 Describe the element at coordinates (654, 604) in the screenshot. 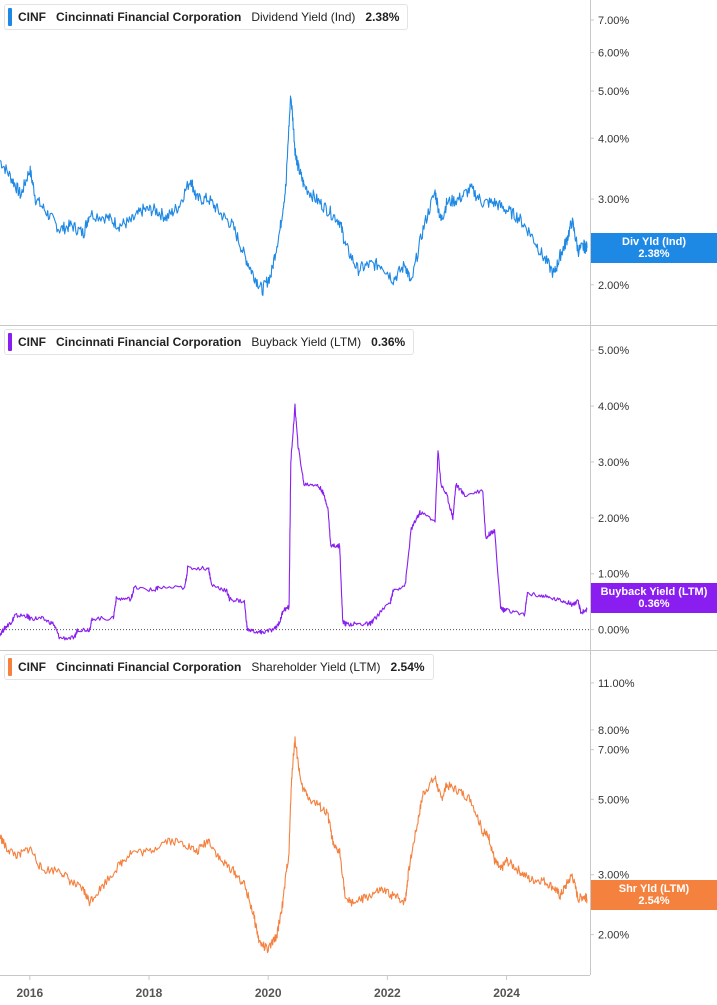

I see `badge-value: 0.36%` at that location.